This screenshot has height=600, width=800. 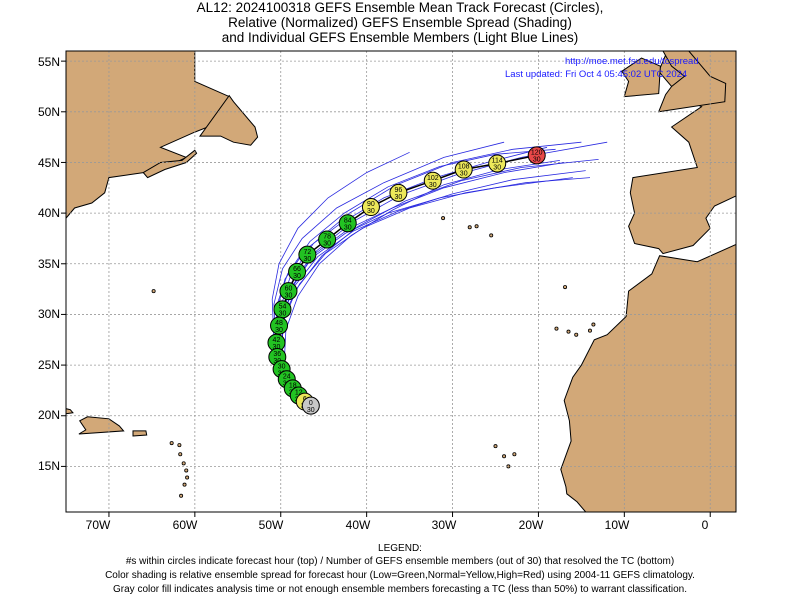 I want to click on legend-heading: LEGEND:, so click(x=400, y=548).